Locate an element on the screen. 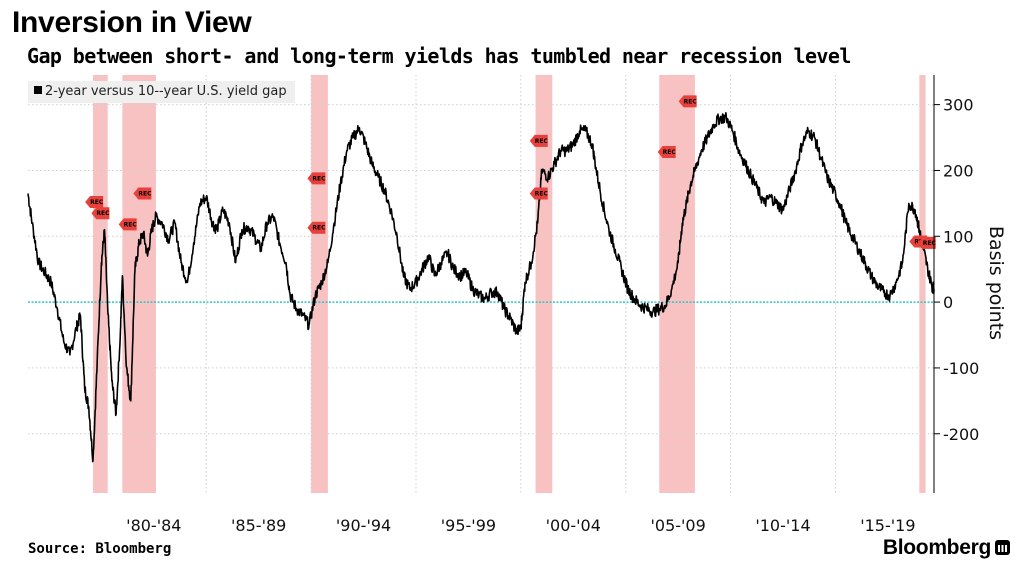  y-tick-label: 300 is located at coordinates (958, 105).